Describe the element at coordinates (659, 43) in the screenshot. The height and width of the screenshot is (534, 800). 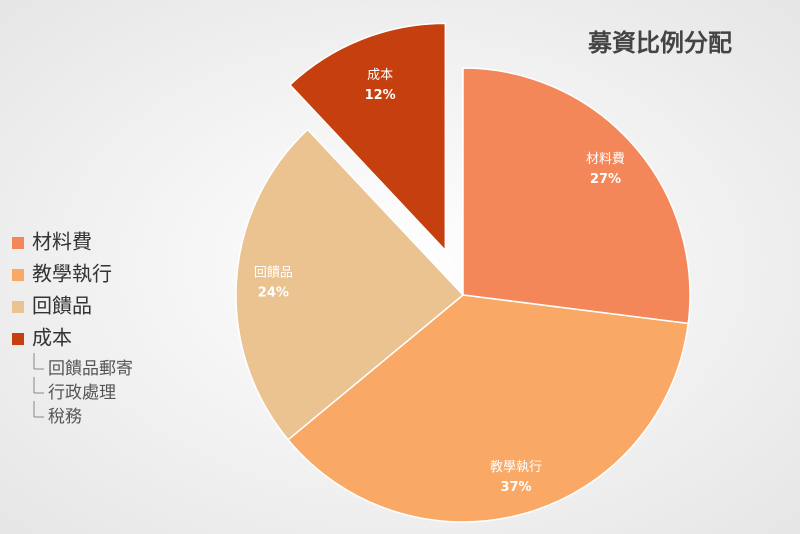
I see `chart-title: 募資比例分配` at that location.